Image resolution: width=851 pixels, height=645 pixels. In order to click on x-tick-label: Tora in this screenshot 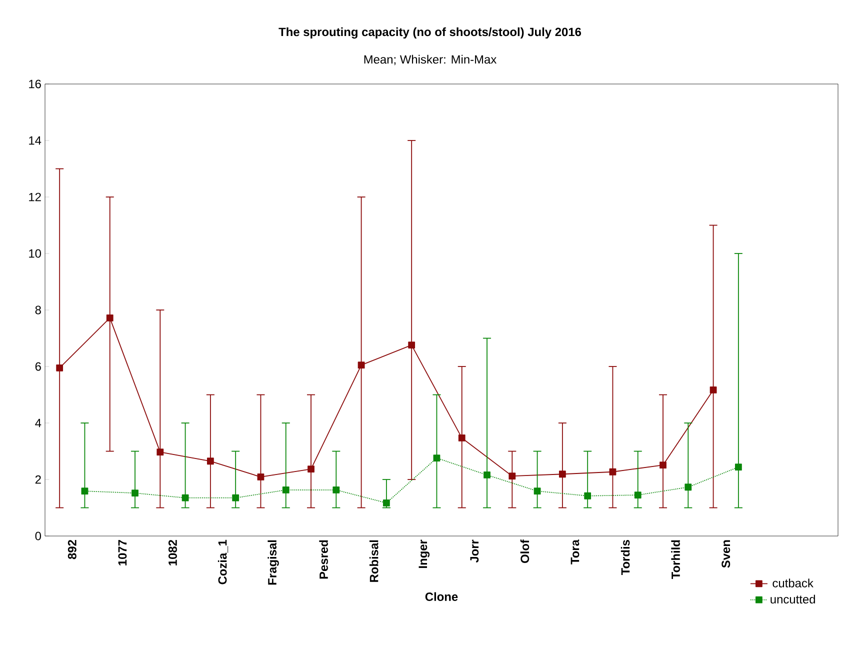, I will do `click(575, 551)`.